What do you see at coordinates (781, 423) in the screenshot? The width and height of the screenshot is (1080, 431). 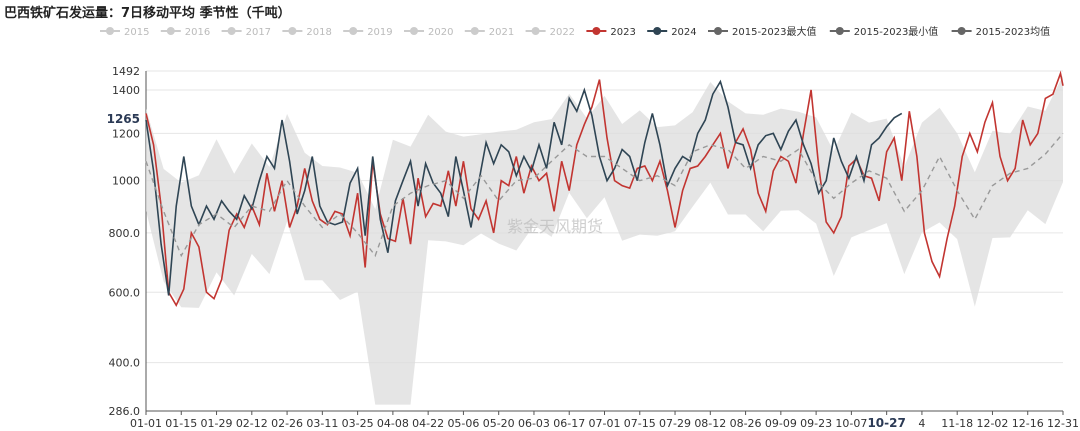 I see `x-tick-label: 09-09` at bounding box center [781, 423].